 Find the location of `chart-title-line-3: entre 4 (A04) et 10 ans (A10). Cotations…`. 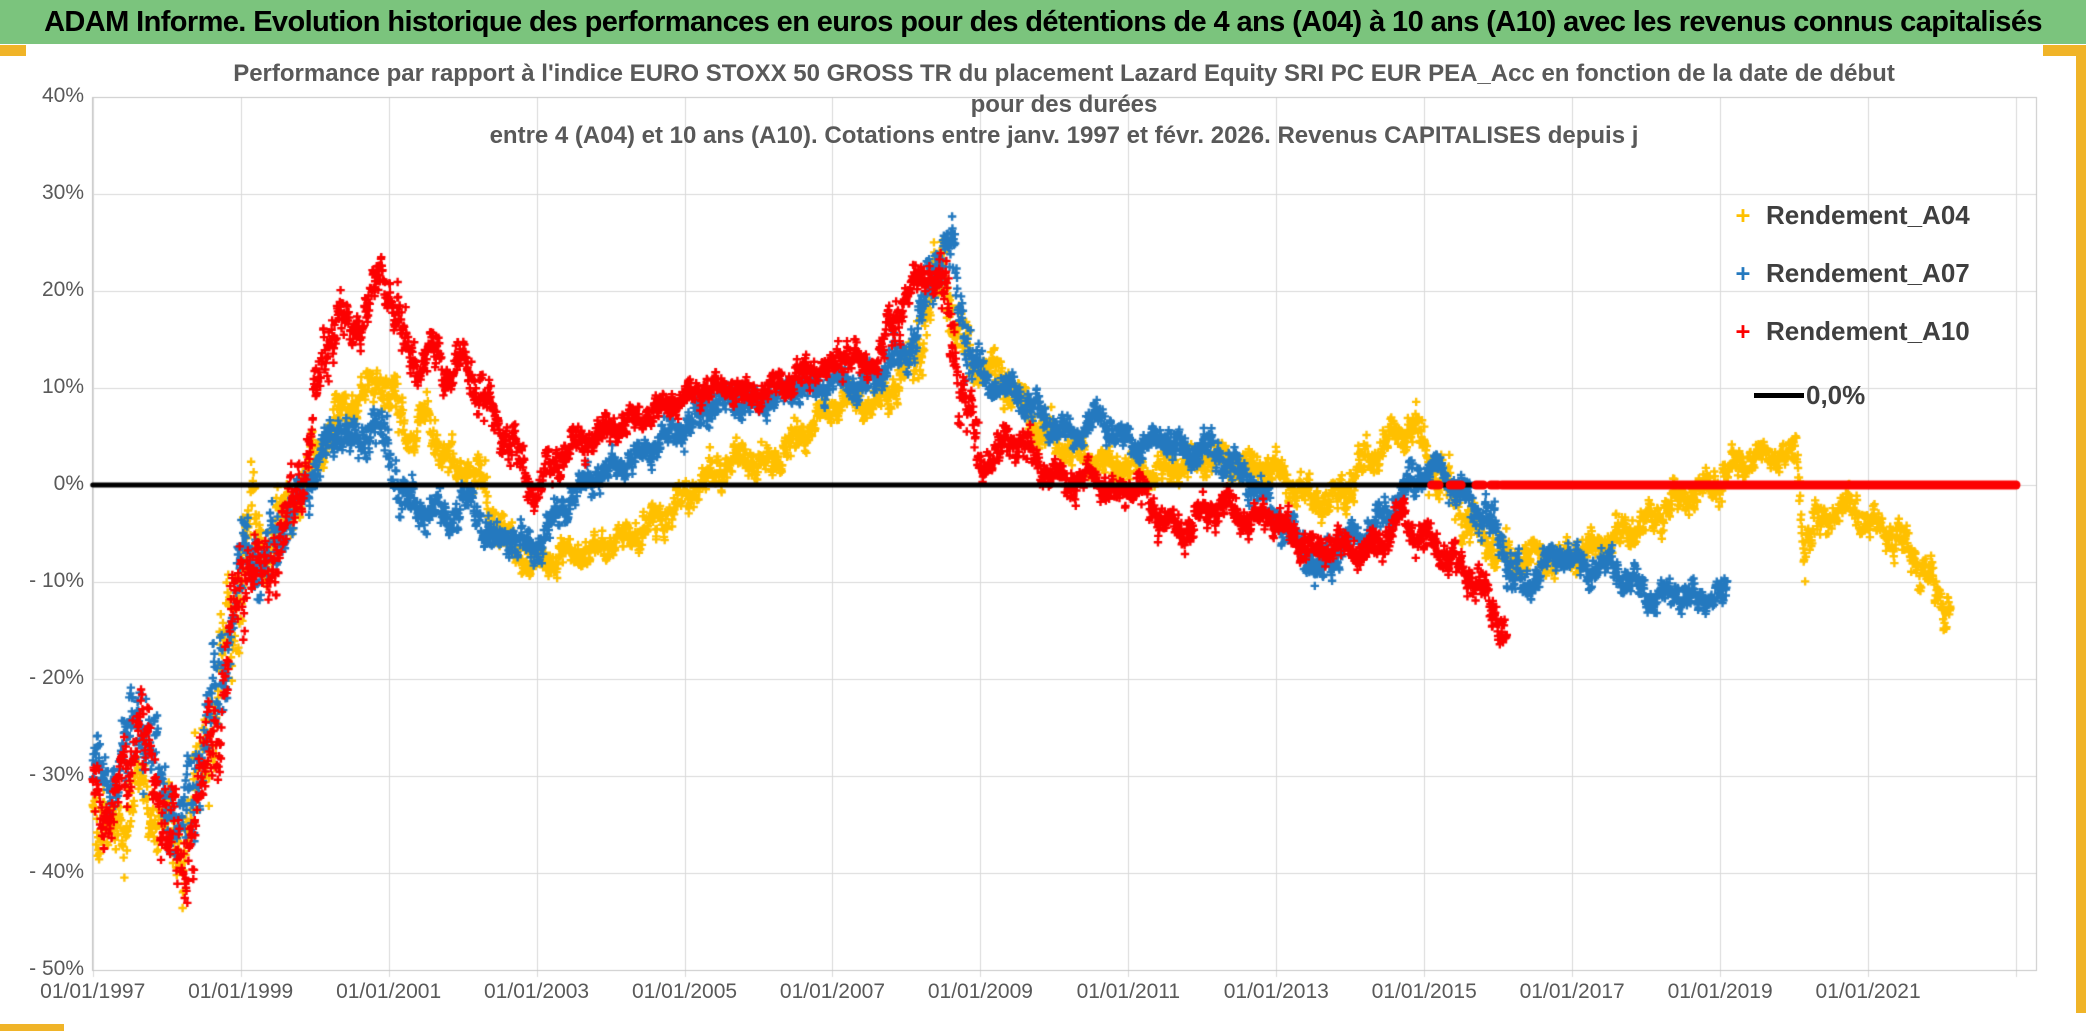

chart-title-line-3: entre 4 (A04) et 10 ans (A10). Cotations… is located at coordinates (1064, 135).